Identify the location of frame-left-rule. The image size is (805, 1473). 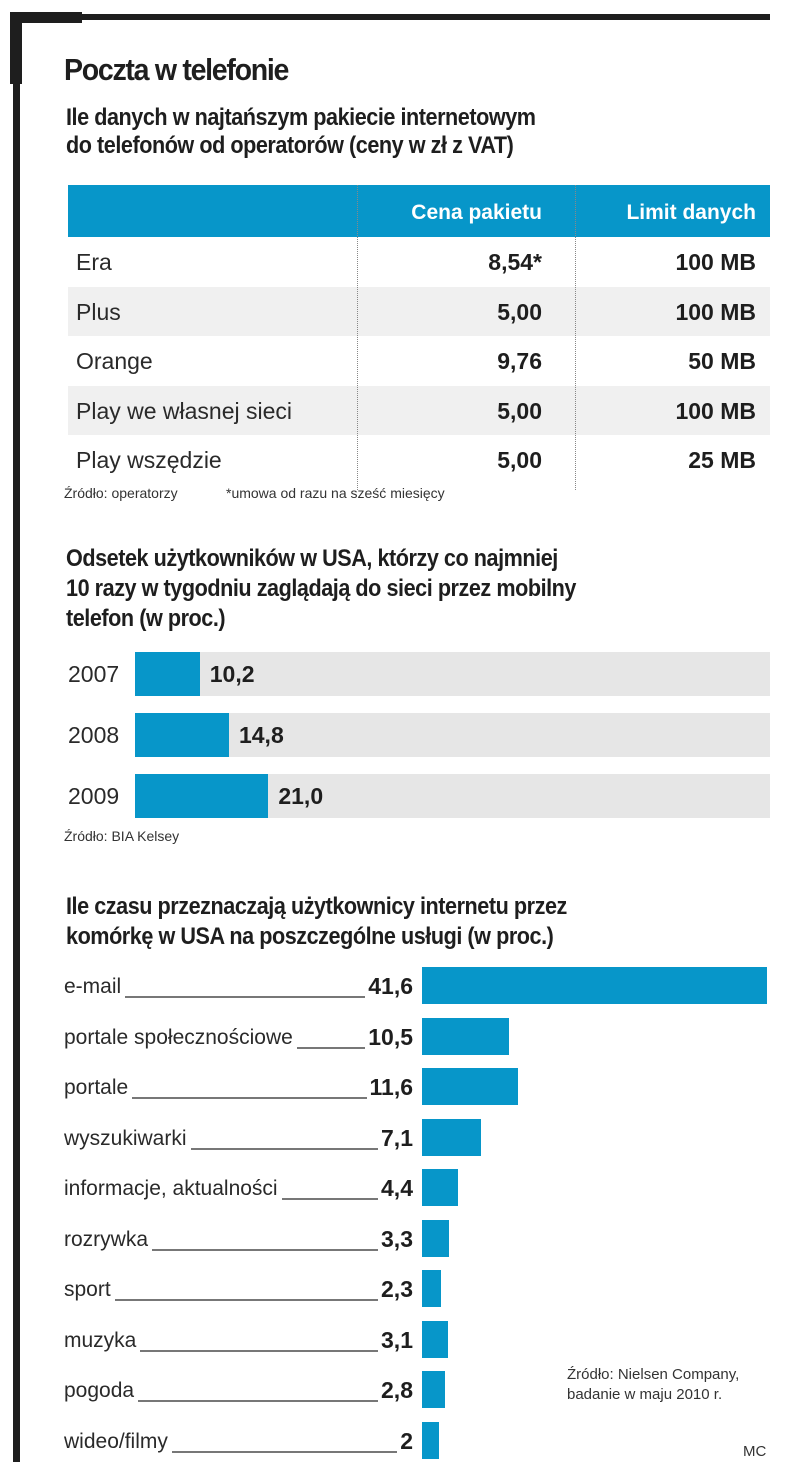
(16, 771).